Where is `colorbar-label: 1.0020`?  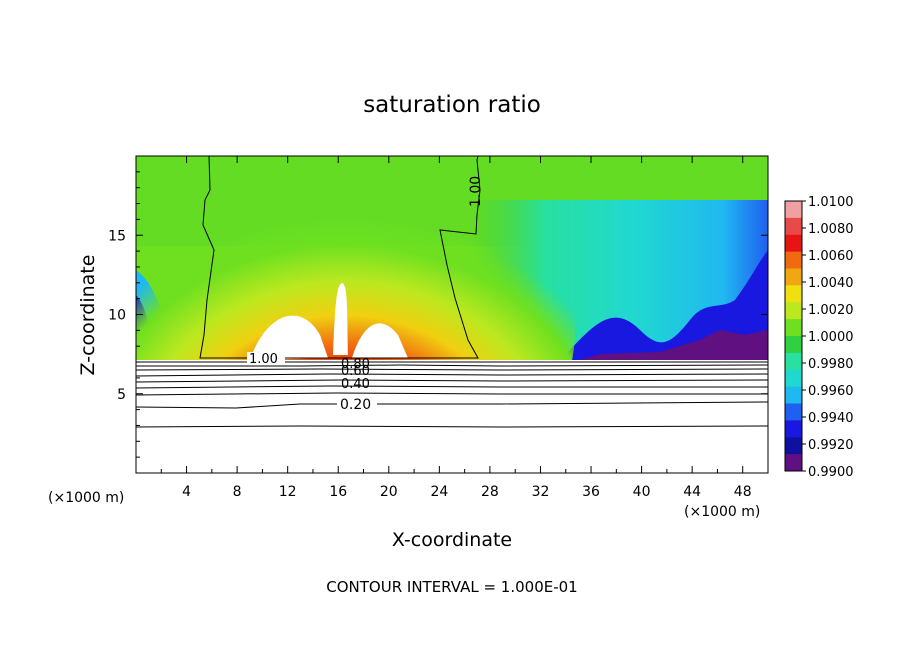 colorbar-label: 1.0020 is located at coordinates (831, 310).